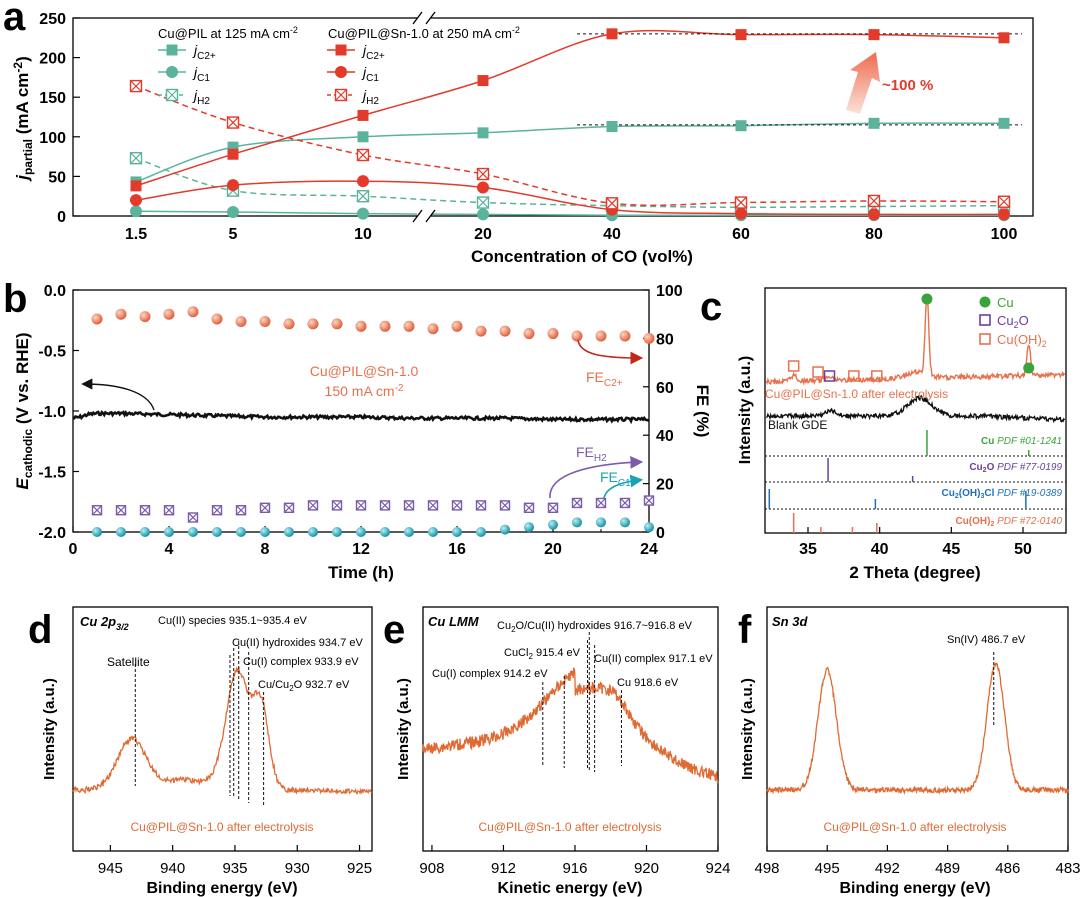  Describe the element at coordinates (1023, 549) in the screenshot. I see `x-tick-label: 50` at that location.